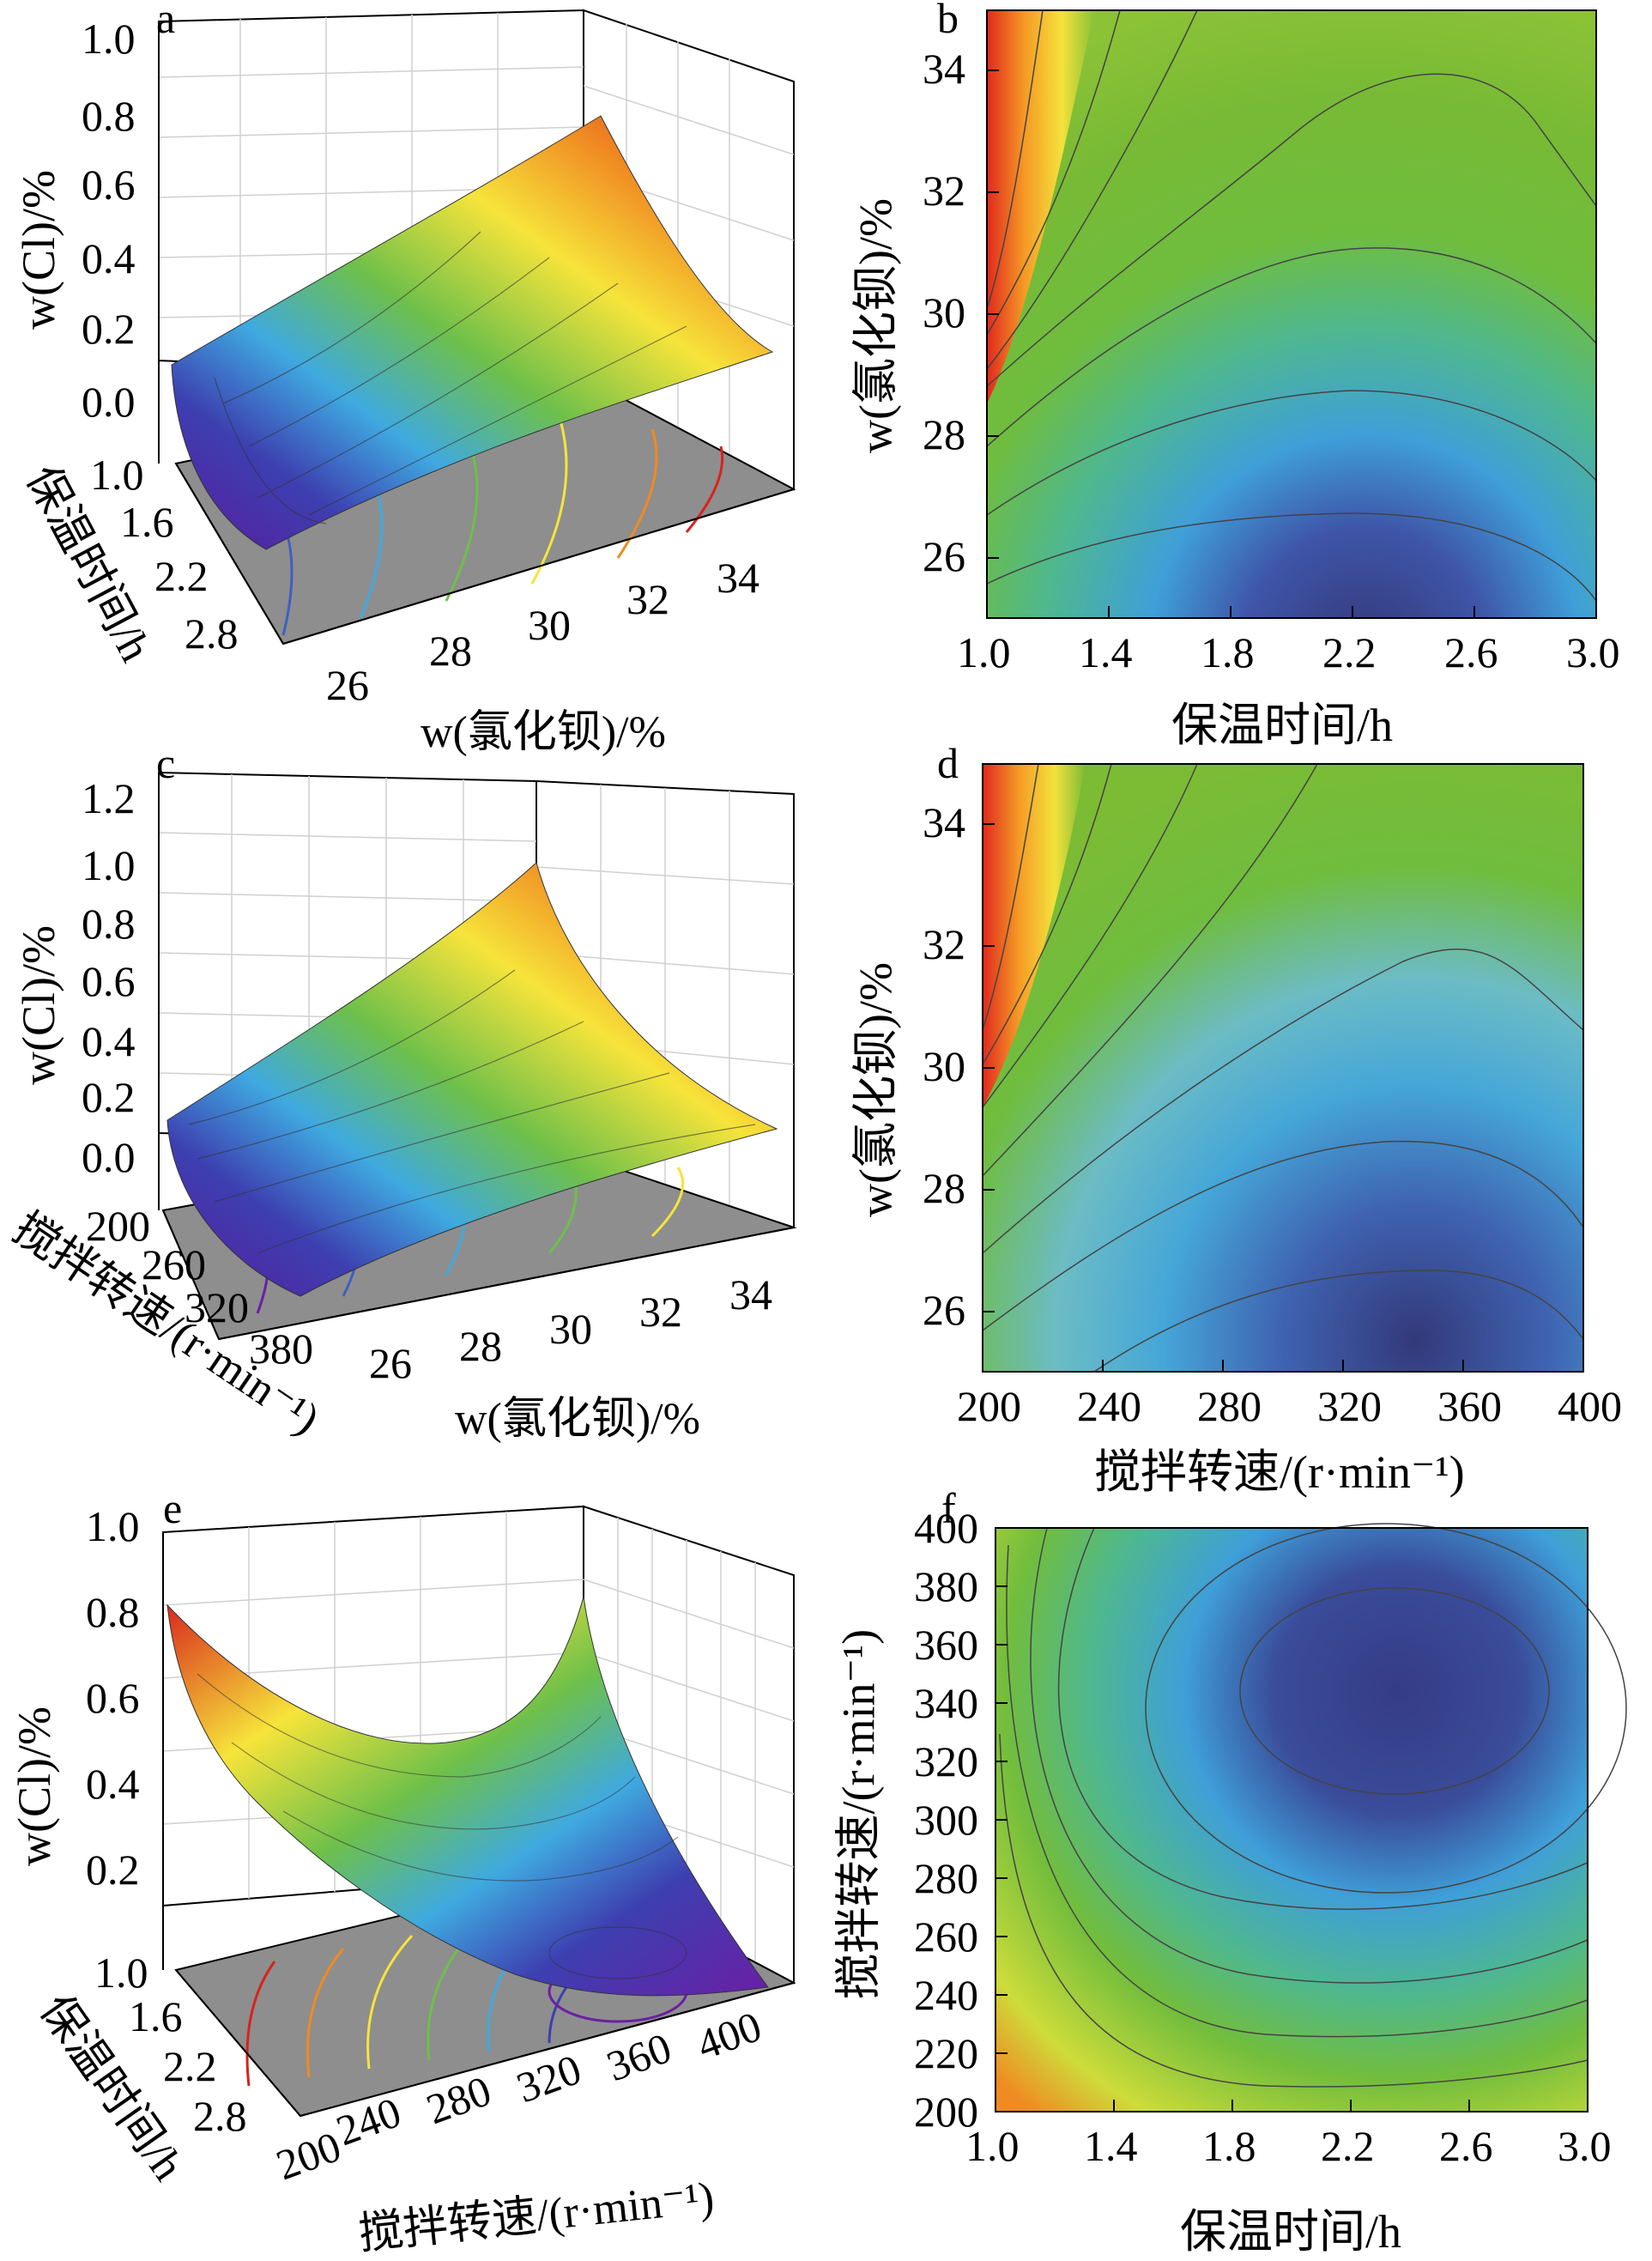 This screenshot has width=1652, height=2261. I want to click on x-tick-label: 2.6, so click(1466, 2146).